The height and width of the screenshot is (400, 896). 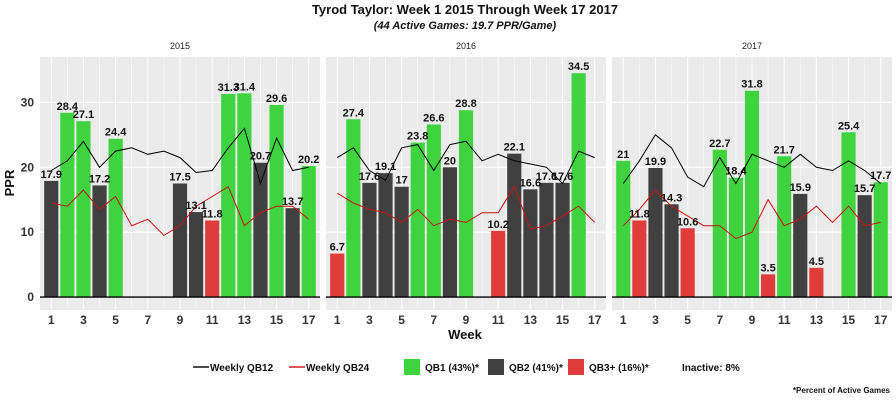 I want to click on data-label: 21, so click(x=623, y=155).